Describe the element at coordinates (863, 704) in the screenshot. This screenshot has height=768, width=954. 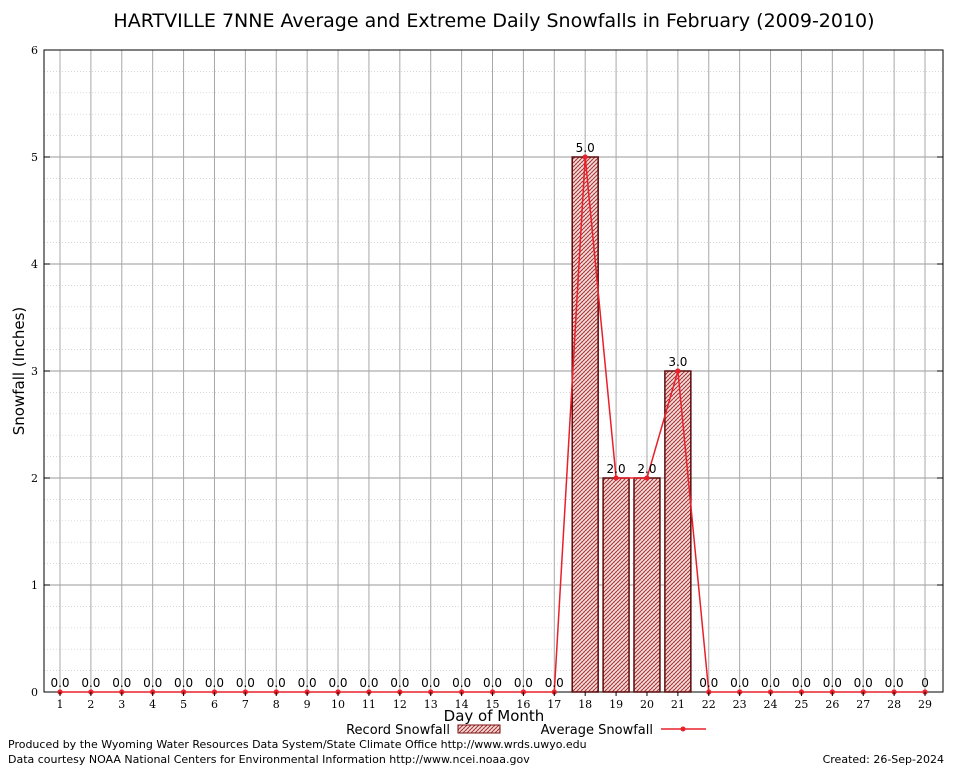
I see `x-tick-label: 27` at that location.